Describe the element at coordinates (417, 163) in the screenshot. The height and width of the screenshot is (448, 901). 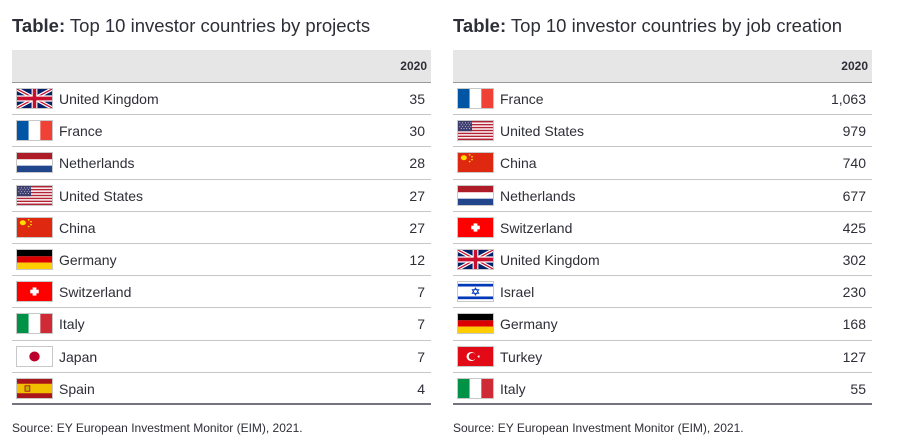
I see `row-value: 28` at that location.